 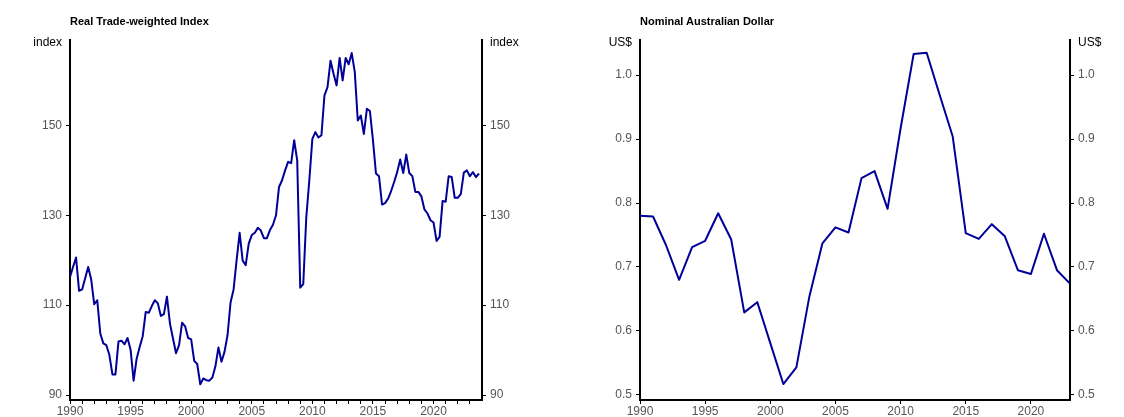 What do you see at coordinates (624, 74) in the screenshot?
I see `y-tick-label: 1.0` at bounding box center [624, 74].